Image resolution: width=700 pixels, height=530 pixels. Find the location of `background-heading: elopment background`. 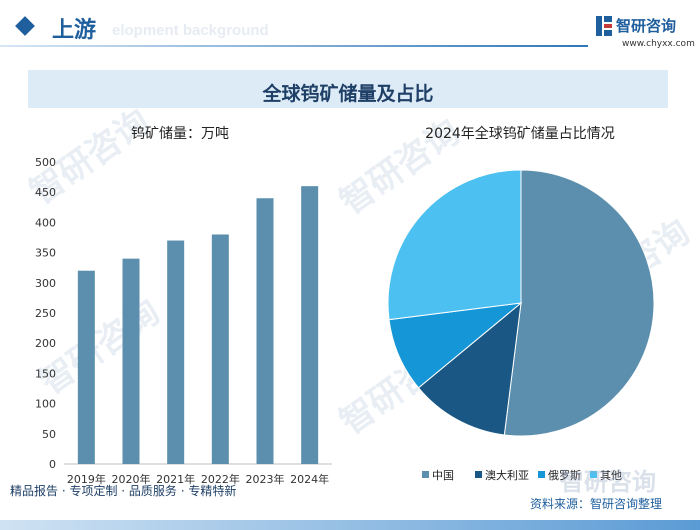

background-heading: elopment background is located at coordinates (190, 30).